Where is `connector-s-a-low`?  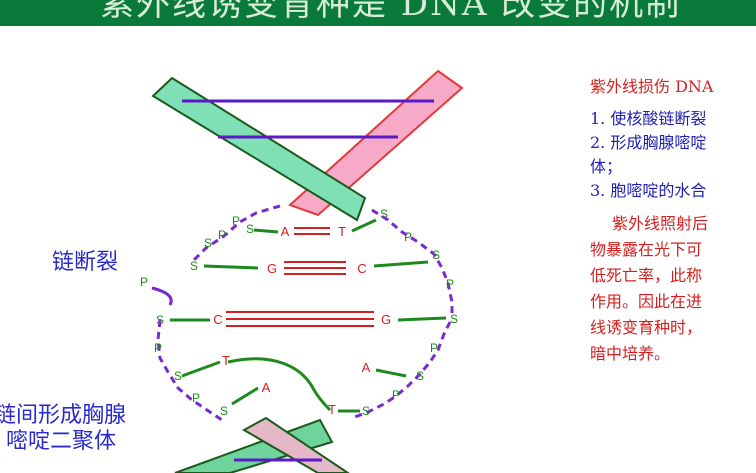
connector-s-a-low is located at coordinates (245, 396).